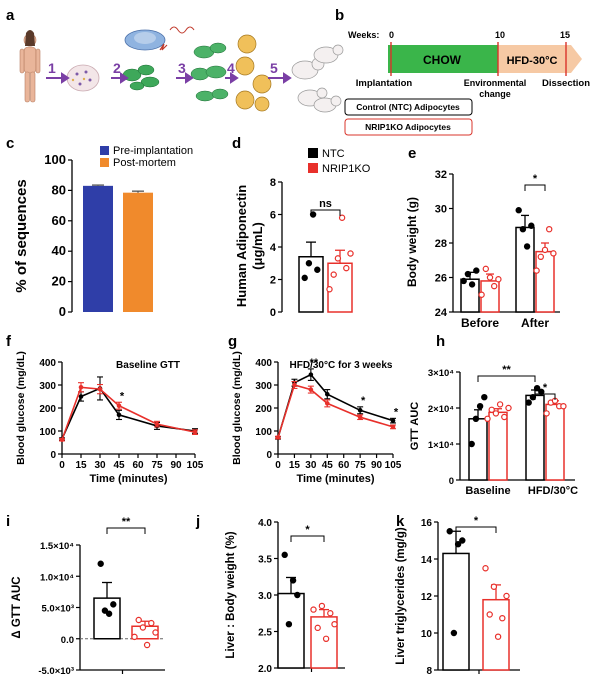 The width and height of the screenshot is (600, 683). I want to click on x-tick-label: 90, so click(377, 465).